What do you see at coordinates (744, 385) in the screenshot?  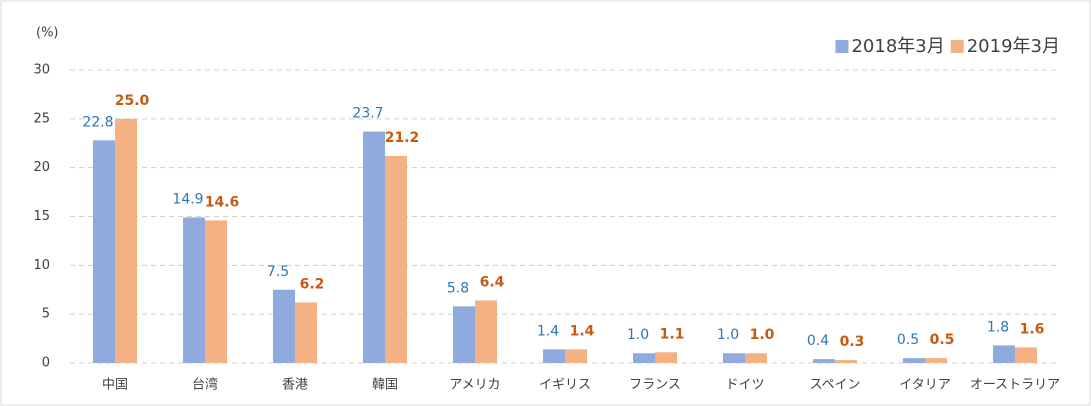 I see `x-tick-label: ドイツ` at bounding box center [744, 385].